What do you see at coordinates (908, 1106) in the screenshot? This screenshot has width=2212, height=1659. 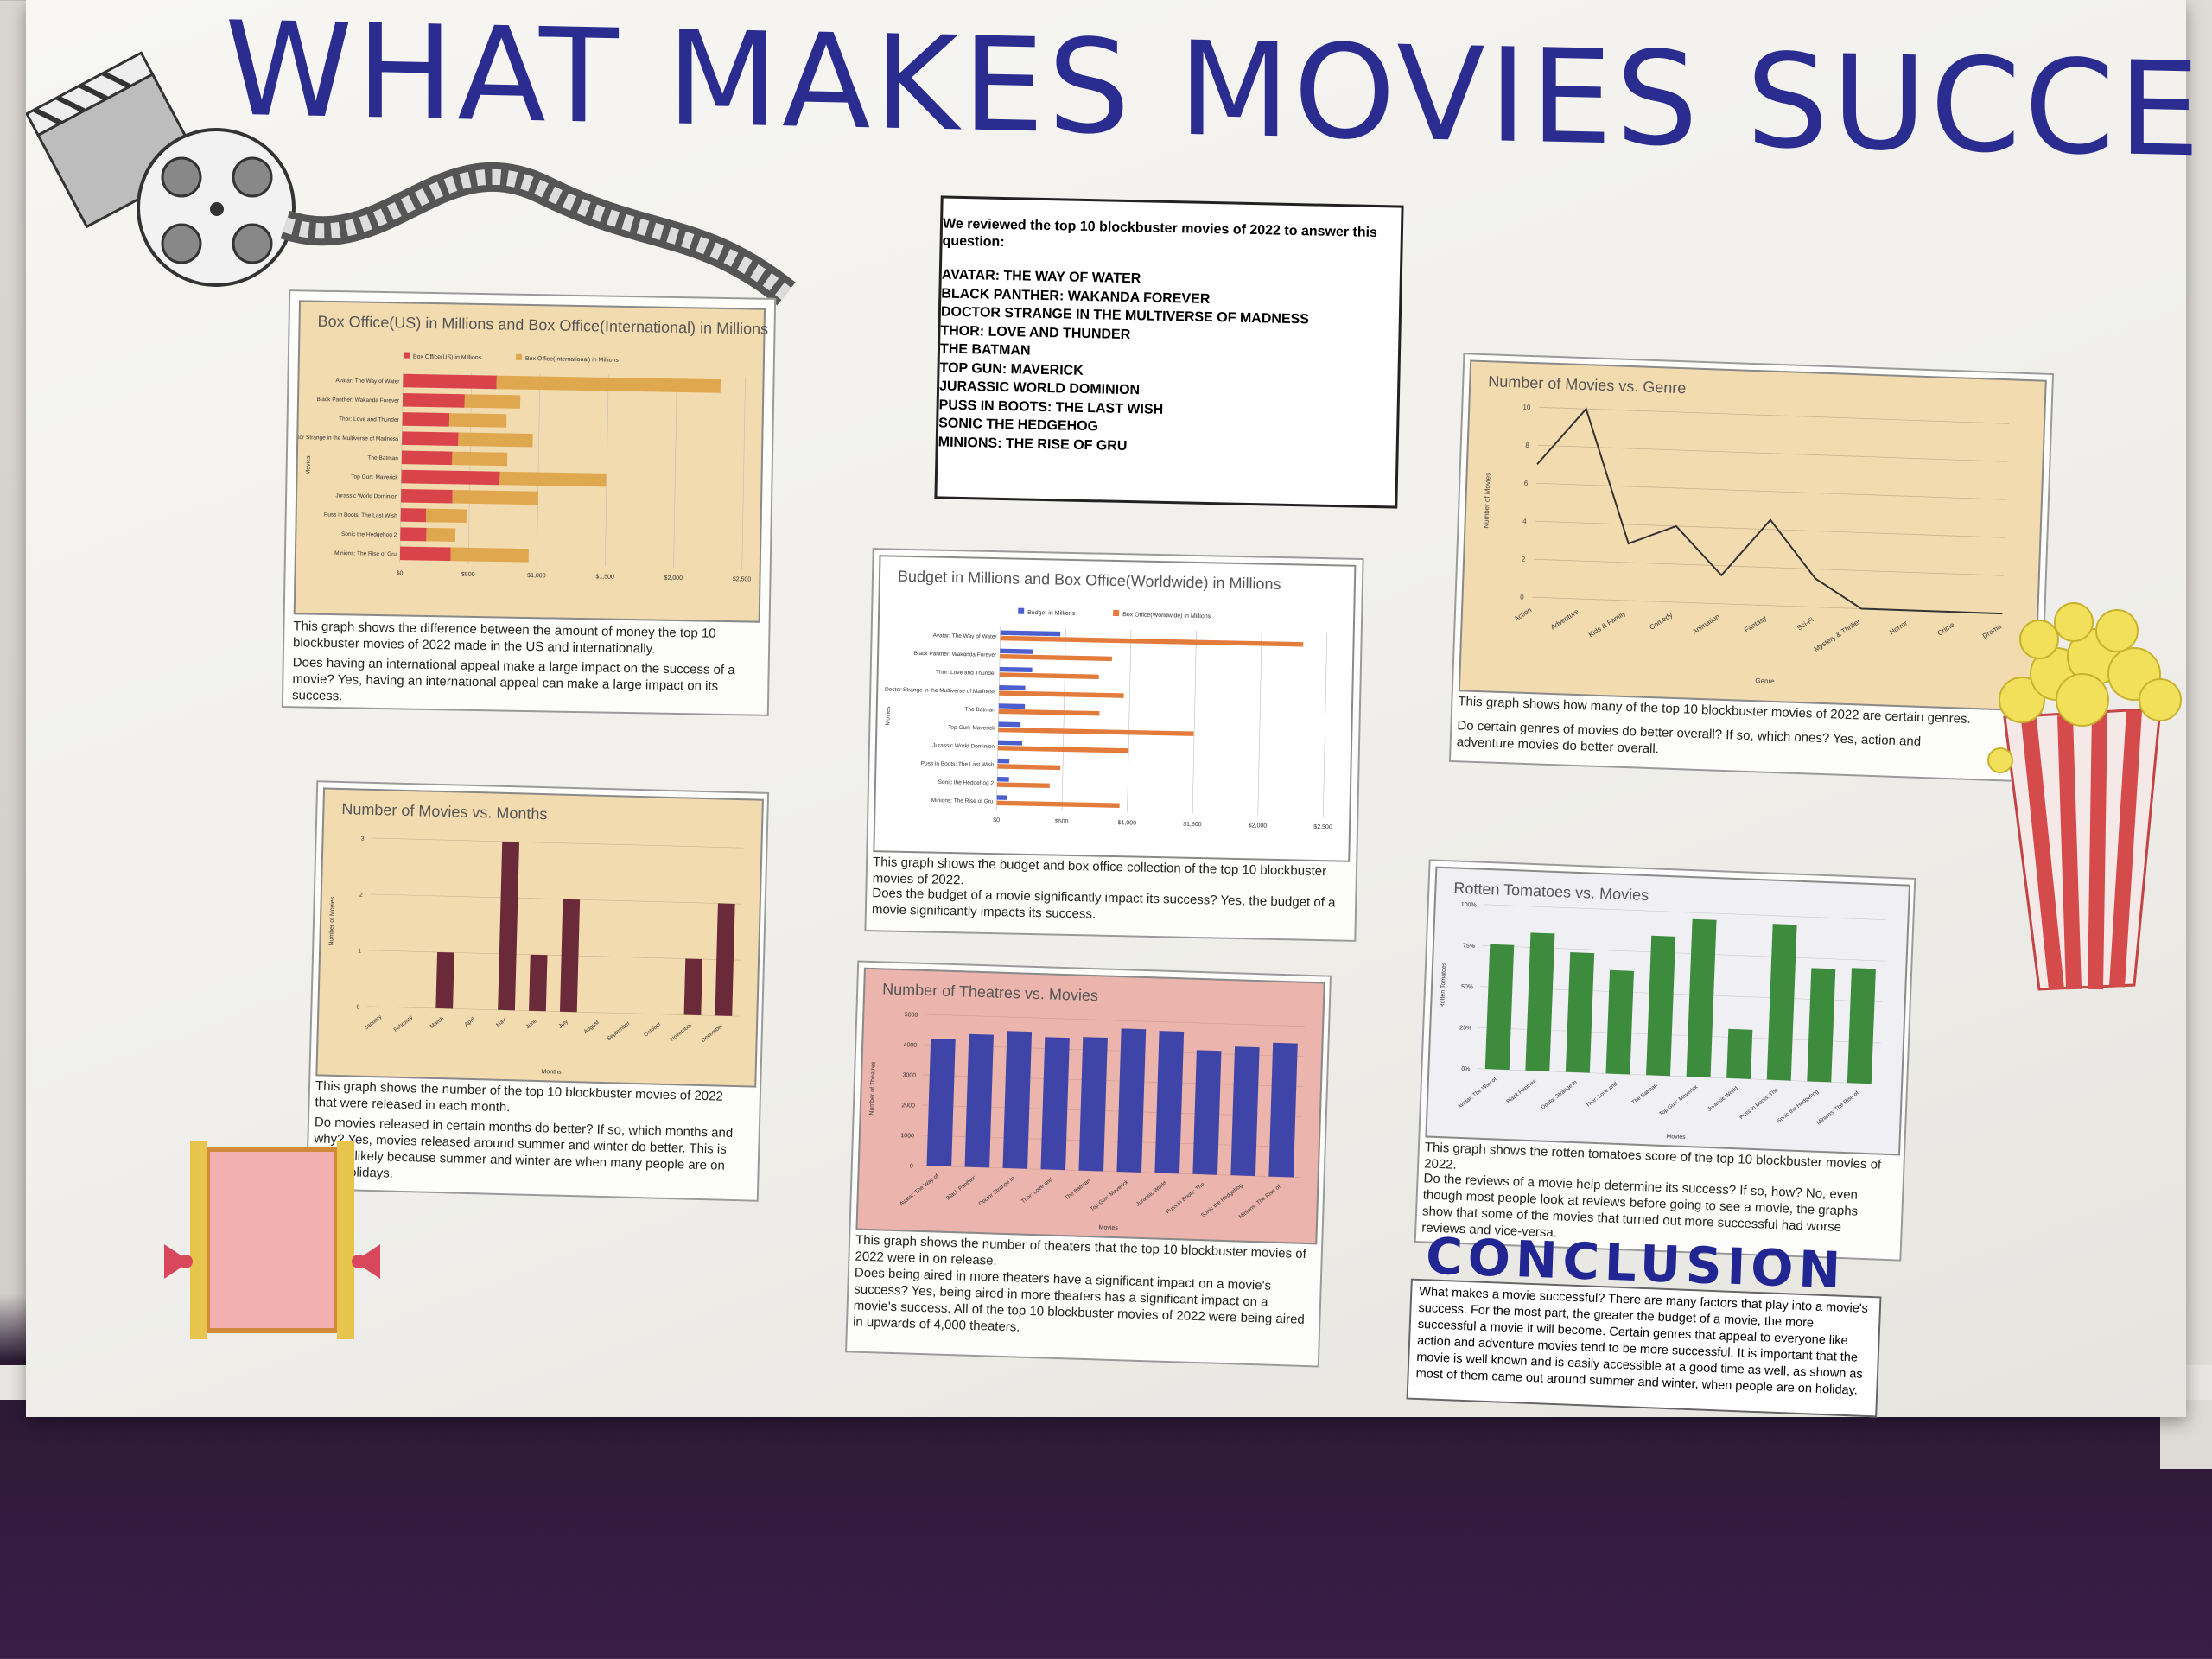 I see `y-tick-label: 2000` at bounding box center [908, 1106].